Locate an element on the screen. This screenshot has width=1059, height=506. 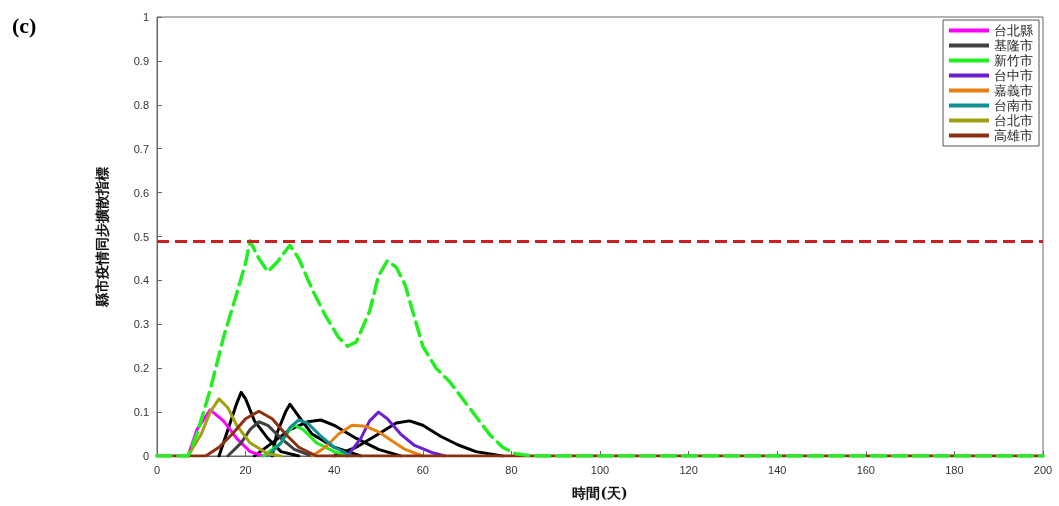
legend-label: 台北市 is located at coordinates (1013, 120).